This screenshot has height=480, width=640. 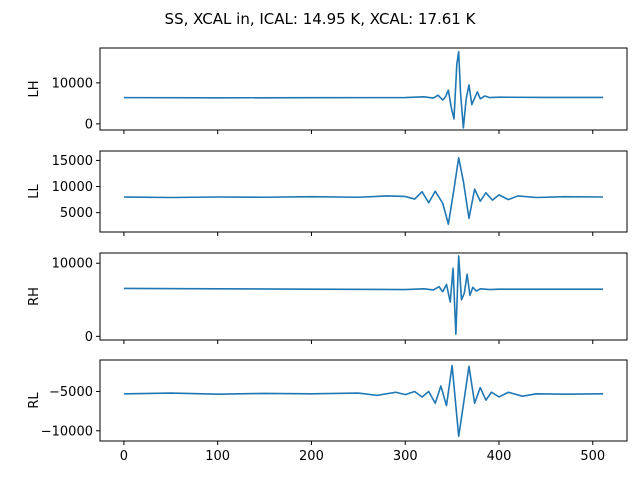 What do you see at coordinates (34, 88) in the screenshot?
I see `y-axis-label: LH` at bounding box center [34, 88].